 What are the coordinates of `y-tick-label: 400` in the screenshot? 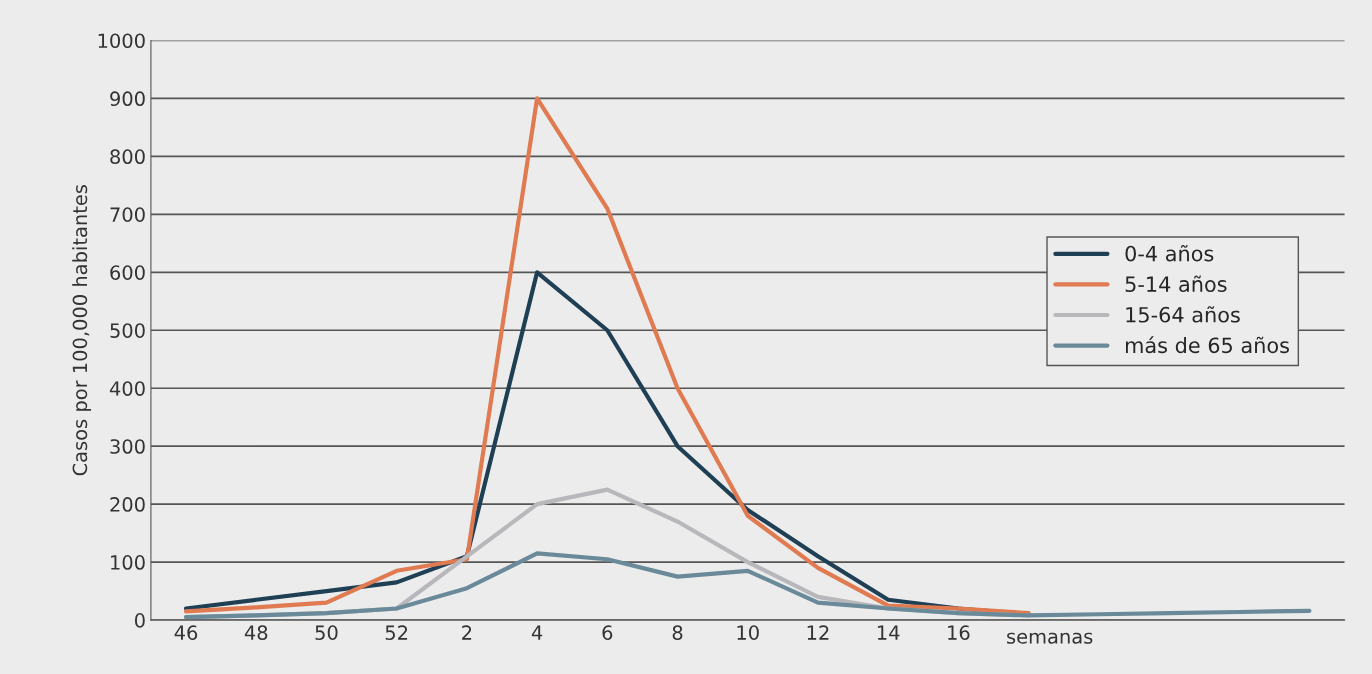 It's located at (127, 388).